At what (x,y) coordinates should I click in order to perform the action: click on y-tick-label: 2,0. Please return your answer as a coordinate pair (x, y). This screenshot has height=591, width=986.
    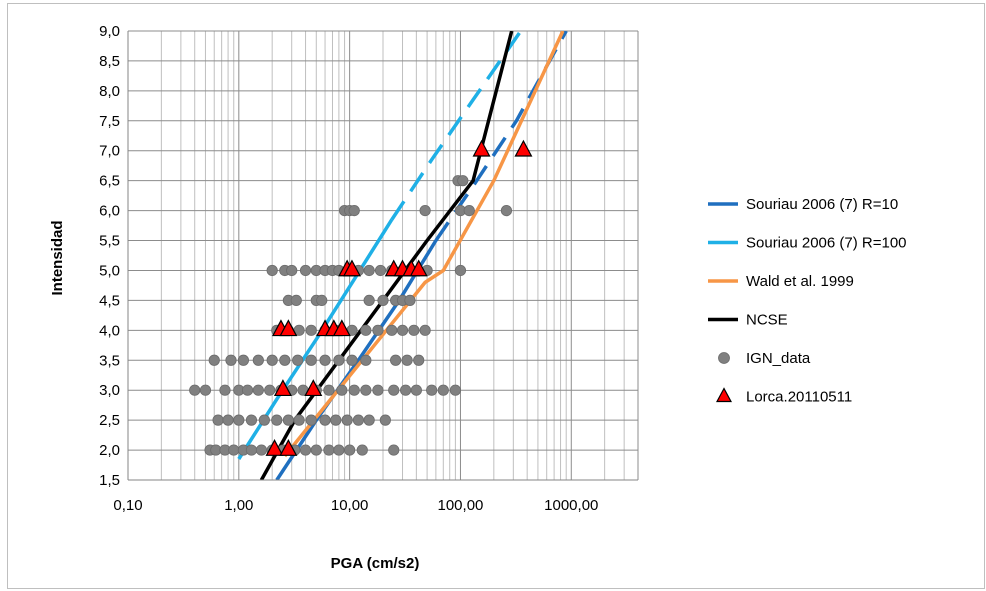
    Looking at the image, I should click on (109, 450).